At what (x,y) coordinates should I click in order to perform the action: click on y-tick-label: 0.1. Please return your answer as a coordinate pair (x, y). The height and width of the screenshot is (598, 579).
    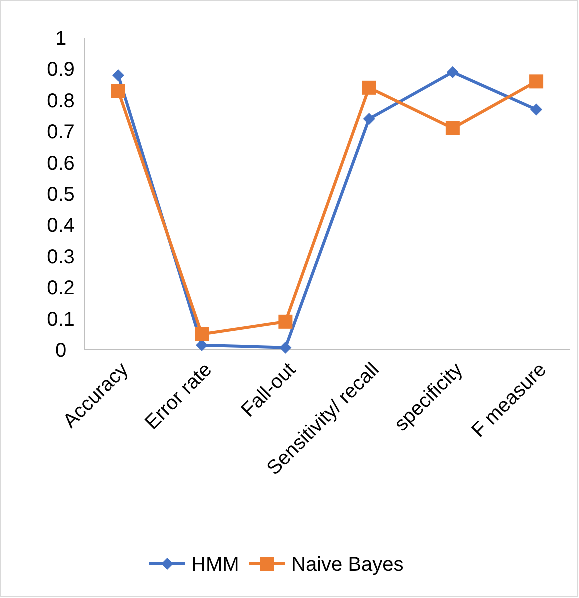
    Looking at the image, I should click on (61, 319).